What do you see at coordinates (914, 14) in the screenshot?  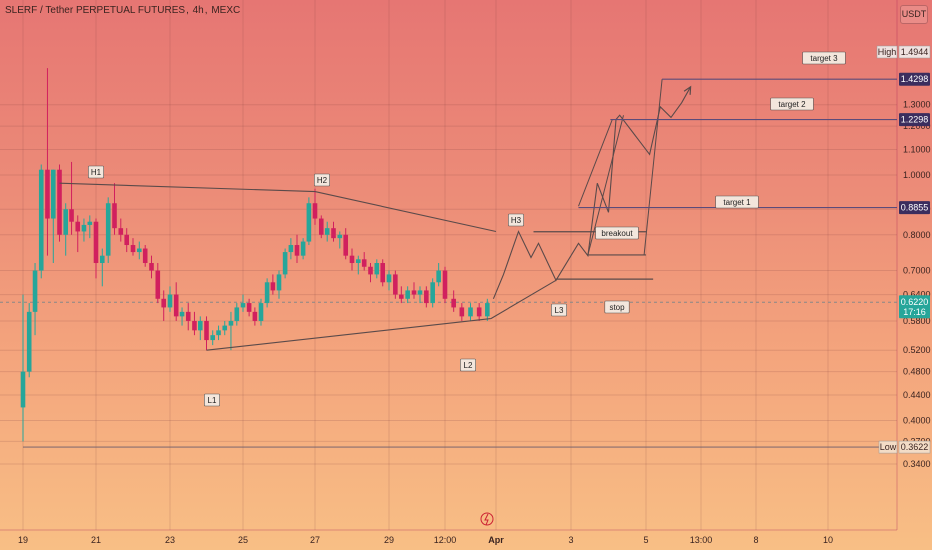 I see `currency-button: USDT` at bounding box center [914, 14].